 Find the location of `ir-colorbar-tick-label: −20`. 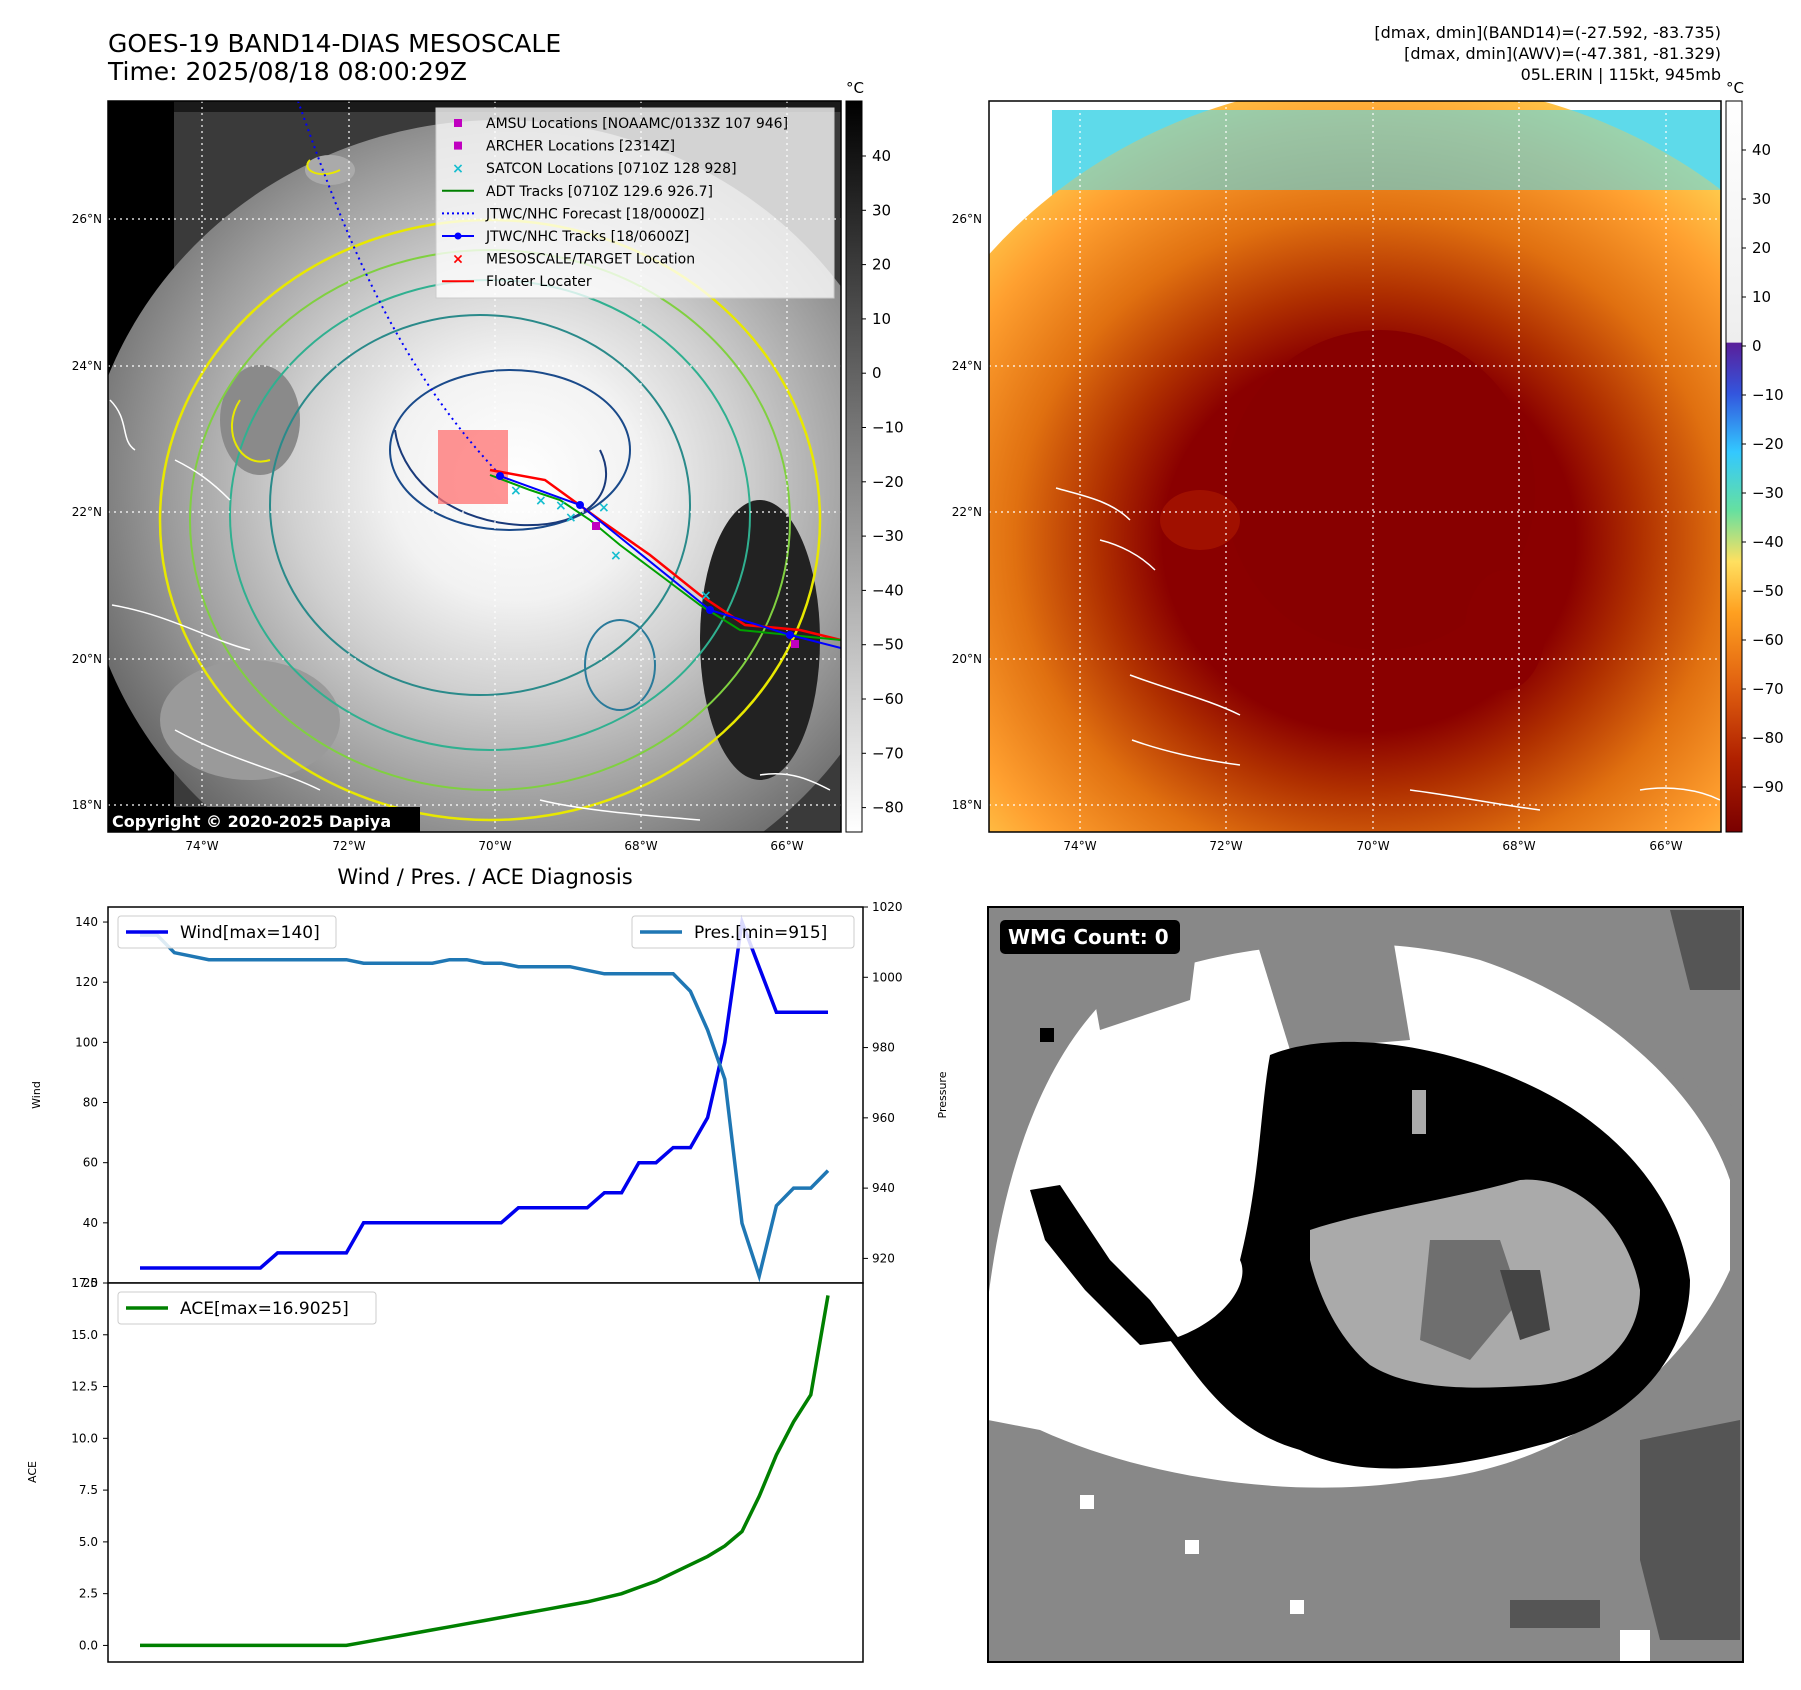

ir-colorbar-tick-label: −20 is located at coordinates (888, 482).